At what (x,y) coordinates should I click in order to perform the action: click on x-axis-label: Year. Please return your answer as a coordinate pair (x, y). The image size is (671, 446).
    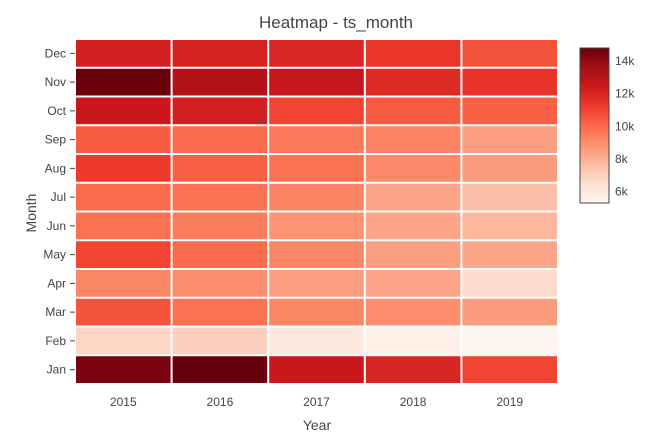
    Looking at the image, I should click on (317, 425).